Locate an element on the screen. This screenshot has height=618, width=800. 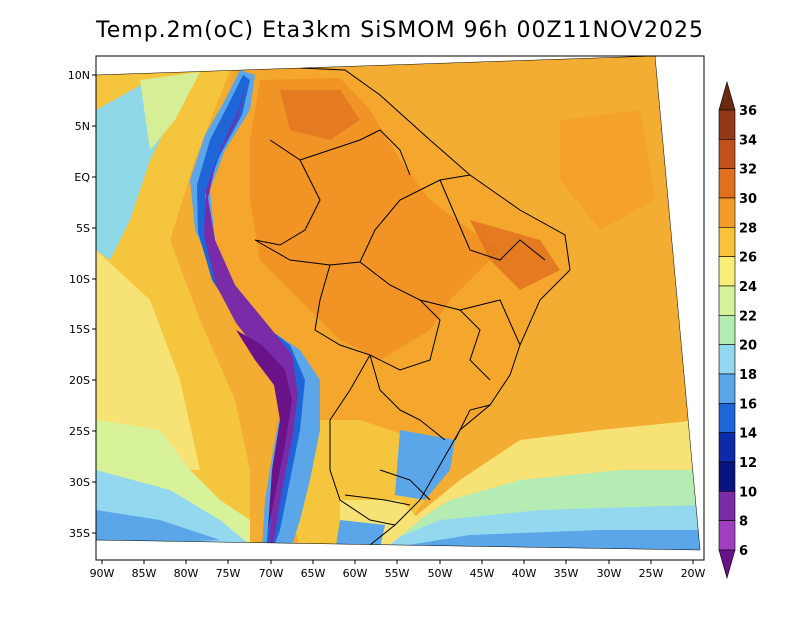
colorbar-level-label: 24 is located at coordinates (748, 287).